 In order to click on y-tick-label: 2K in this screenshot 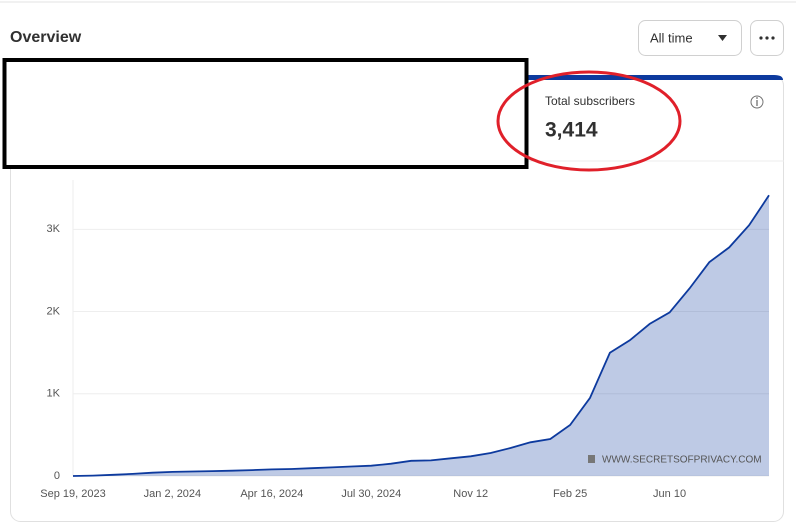, I will do `click(54, 311)`.